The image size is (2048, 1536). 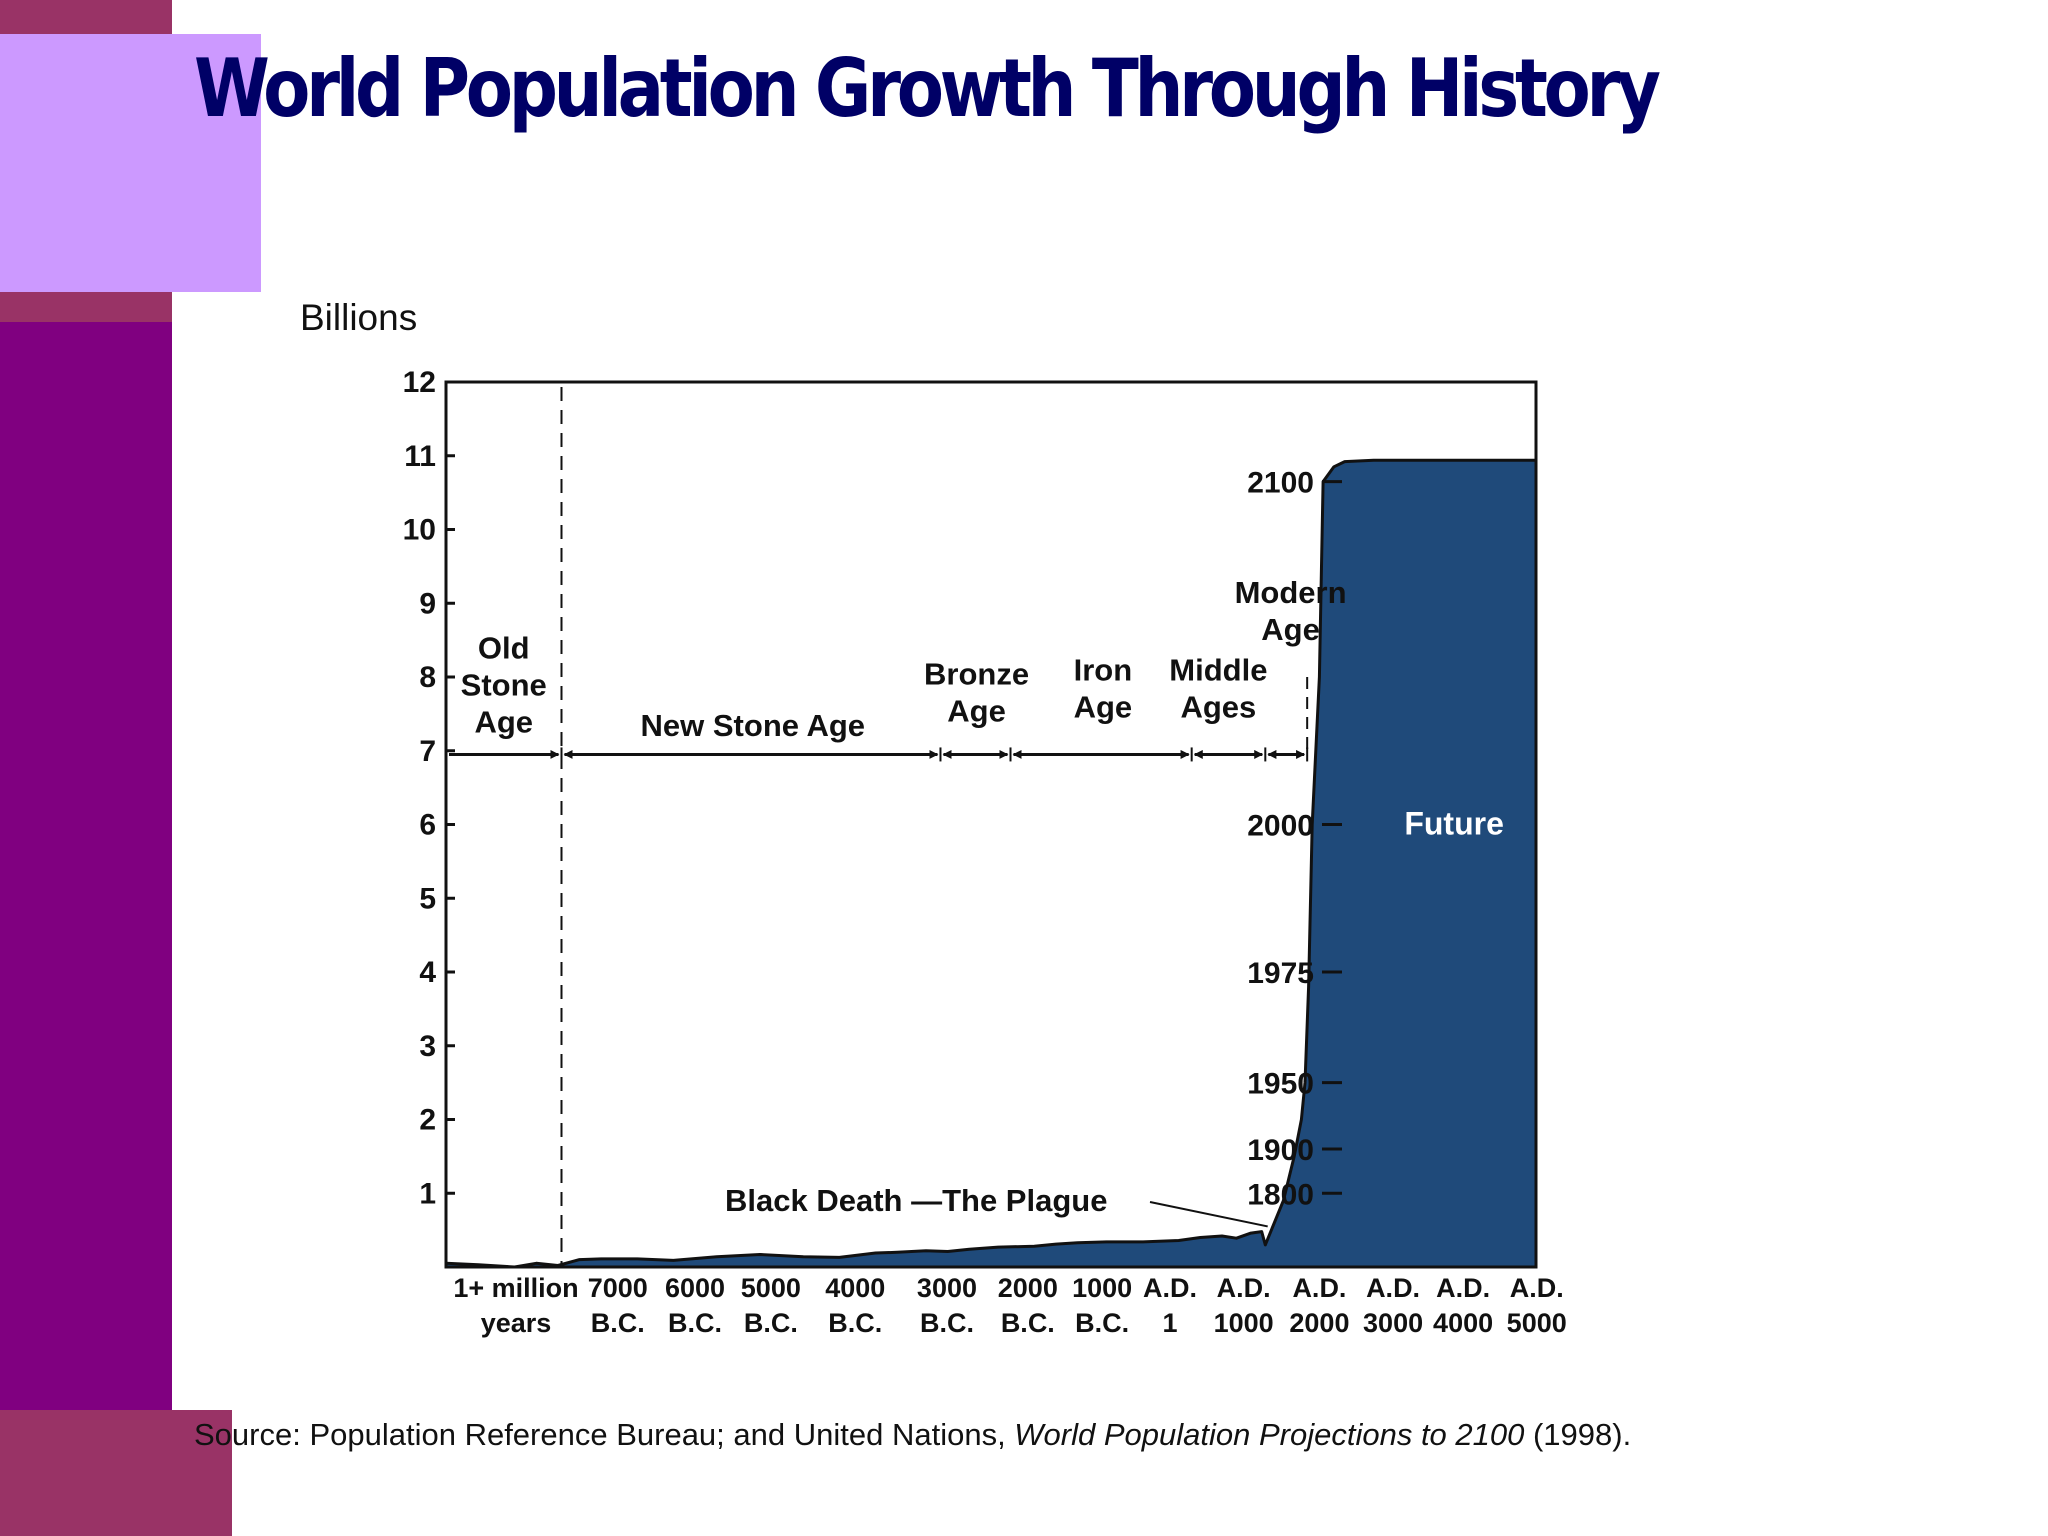 What do you see at coordinates (427, 1193) in the screenshot?
I see `y-tick-label: 1` at bounding box center [427, 1193].